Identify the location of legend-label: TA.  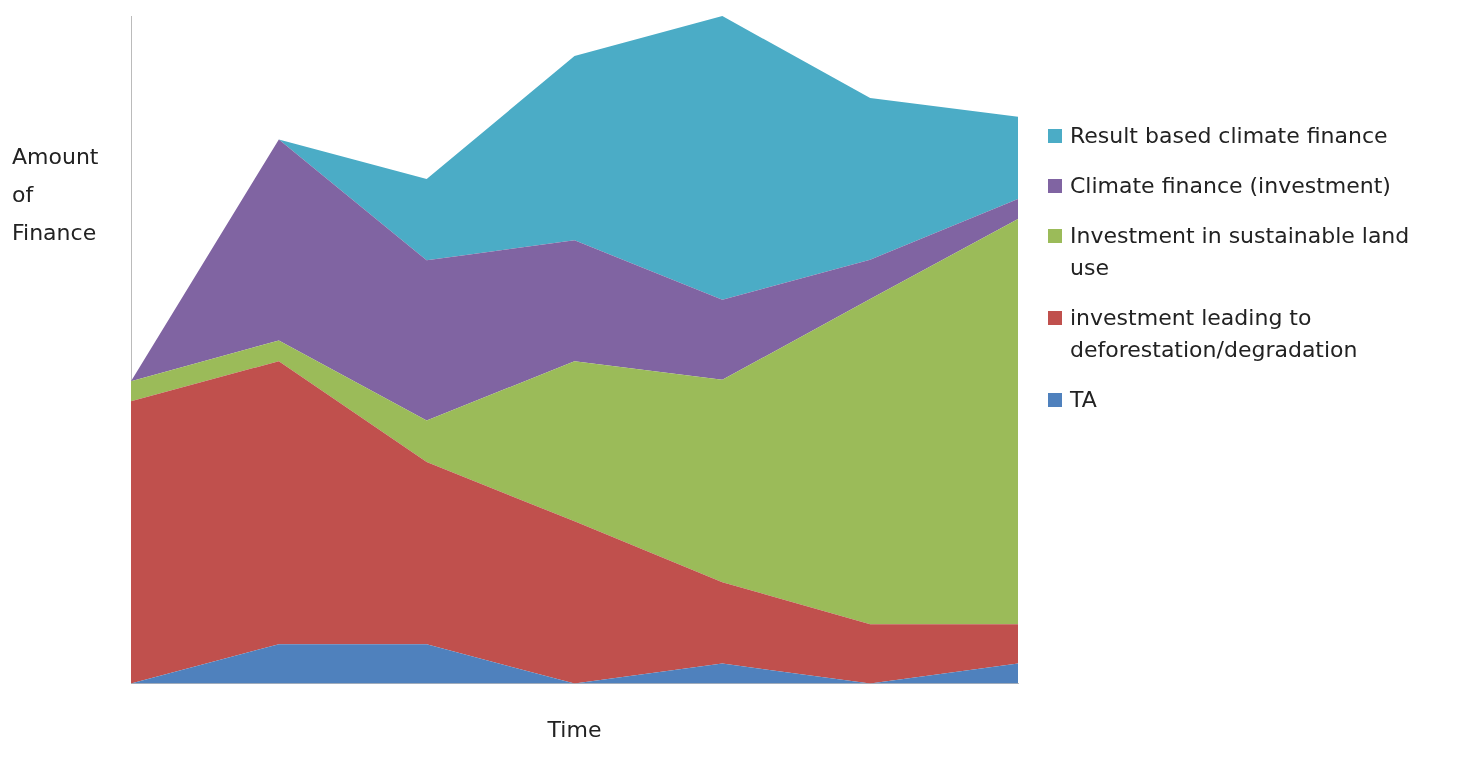
(1083, 400).